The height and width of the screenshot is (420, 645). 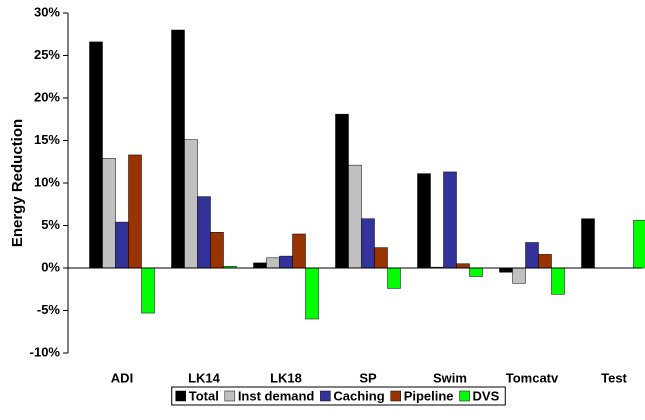 What do you see at coordinates (450, 377) in the screenshot?
I see `x-tick-label: Swim` at bounding box center [450, 377].